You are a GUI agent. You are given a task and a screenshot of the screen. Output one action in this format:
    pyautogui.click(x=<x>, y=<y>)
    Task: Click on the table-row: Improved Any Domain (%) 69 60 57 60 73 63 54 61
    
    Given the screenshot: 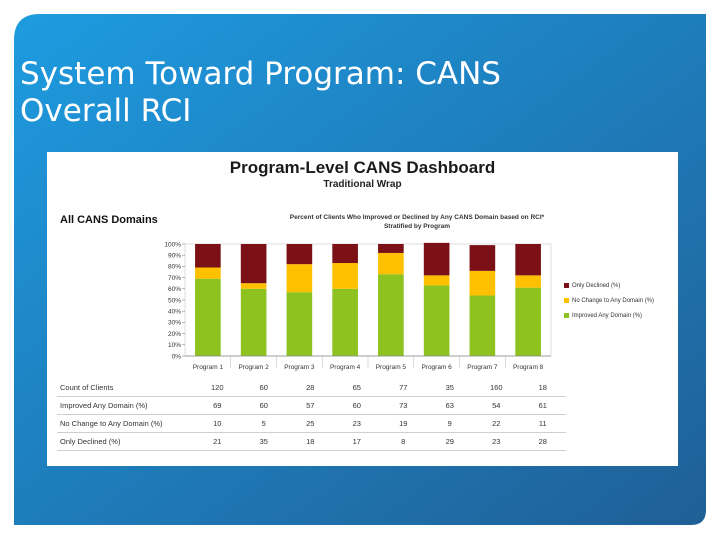 What is the action you would take?
    pyautogui.click(x=311, y=405)
    